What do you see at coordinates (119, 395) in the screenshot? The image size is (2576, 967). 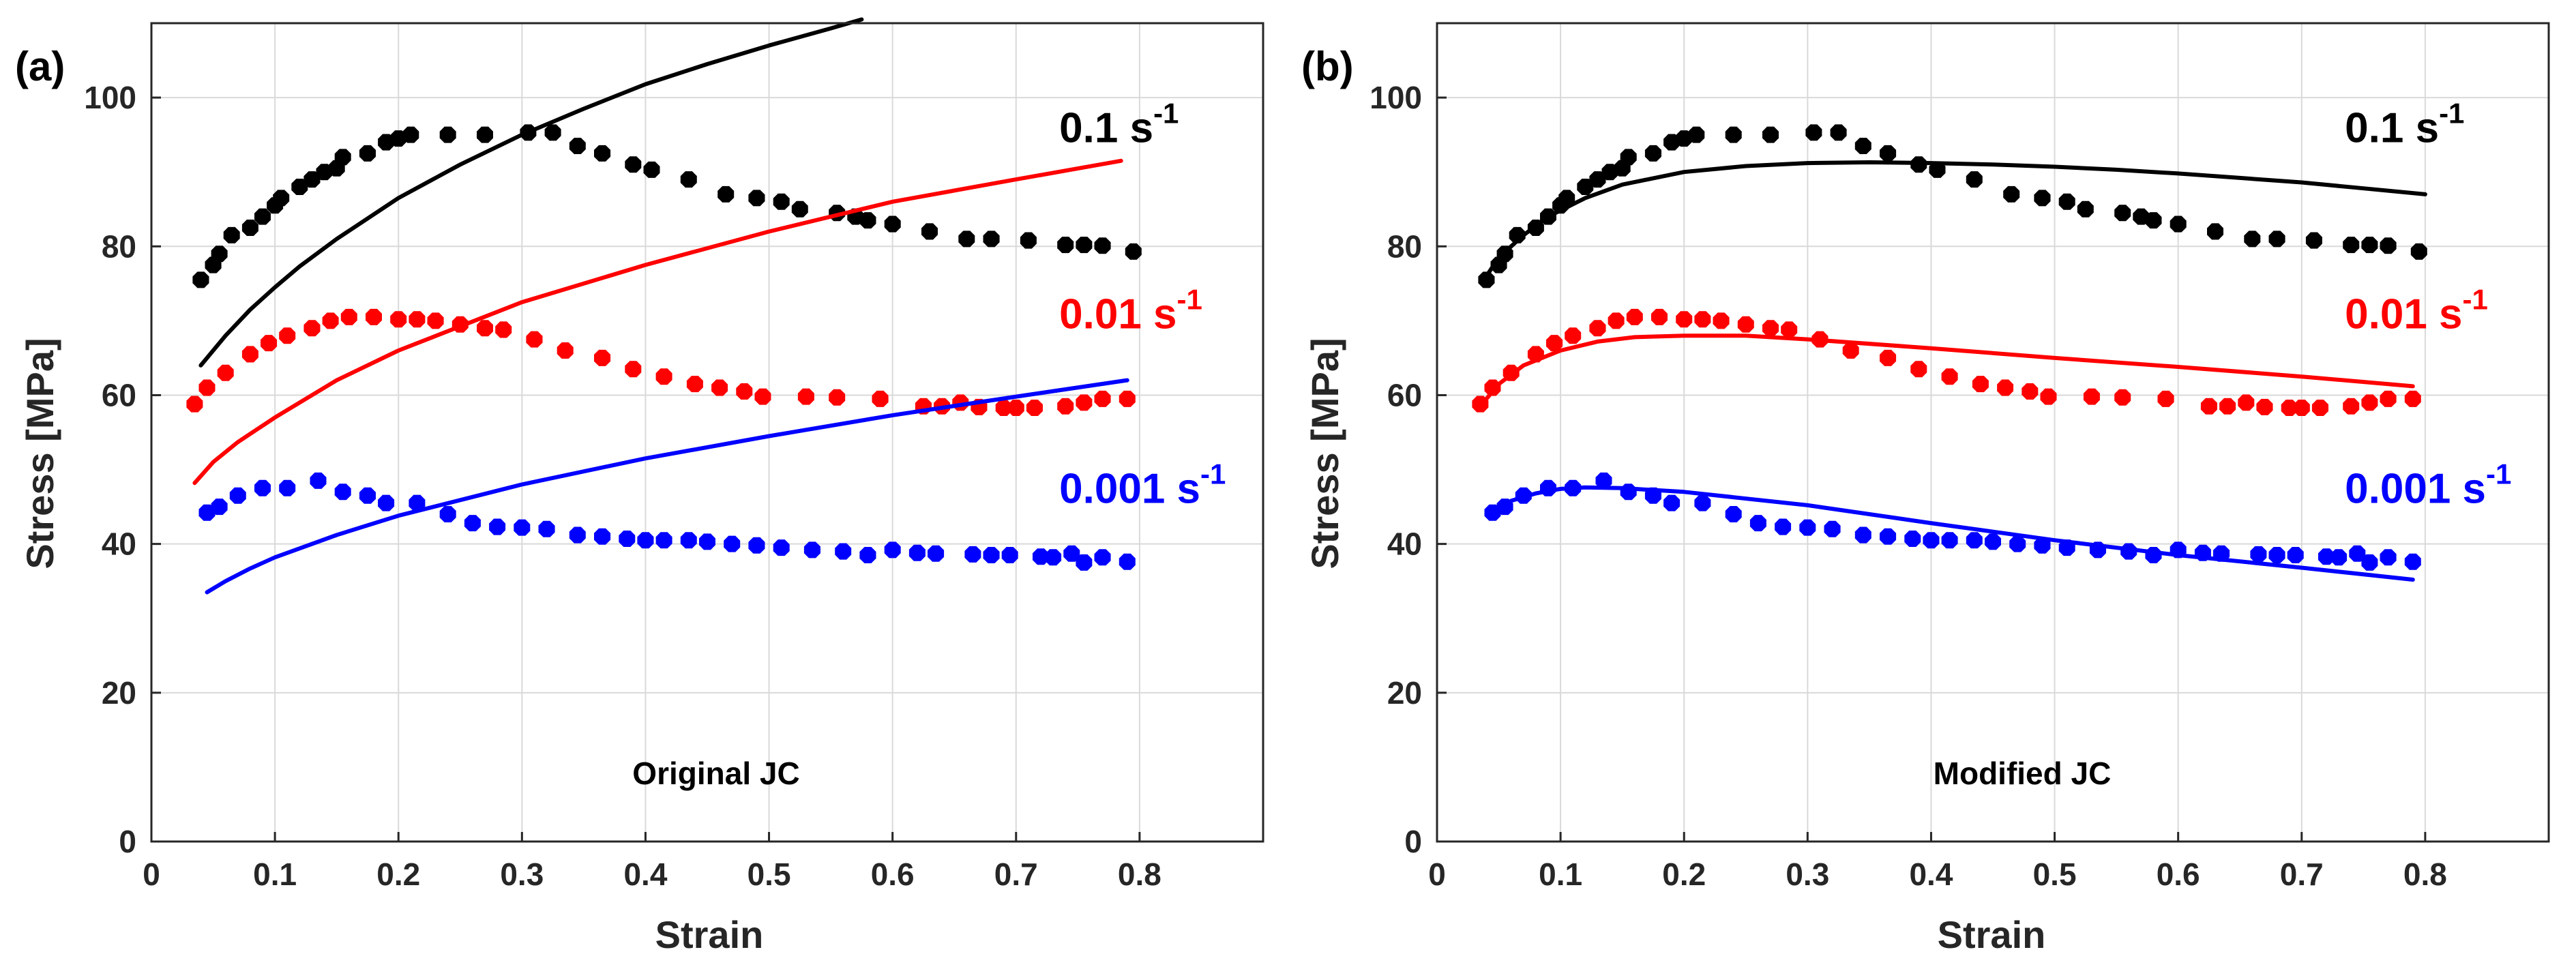 I see `y-tick-label: 60` at bounding box center [119, 395].